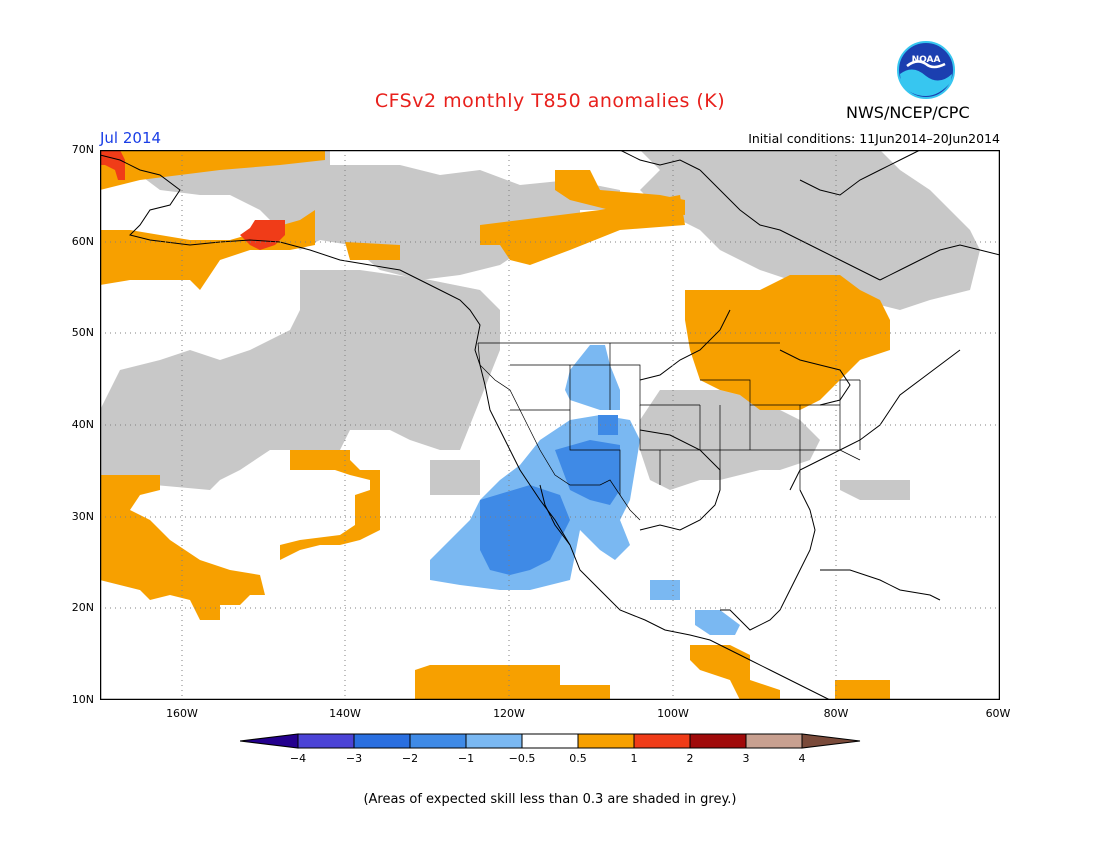 The width and height of the screenshot is (1100, 850). I want to click on lon-label-160w: 160W, so click(182, 713).